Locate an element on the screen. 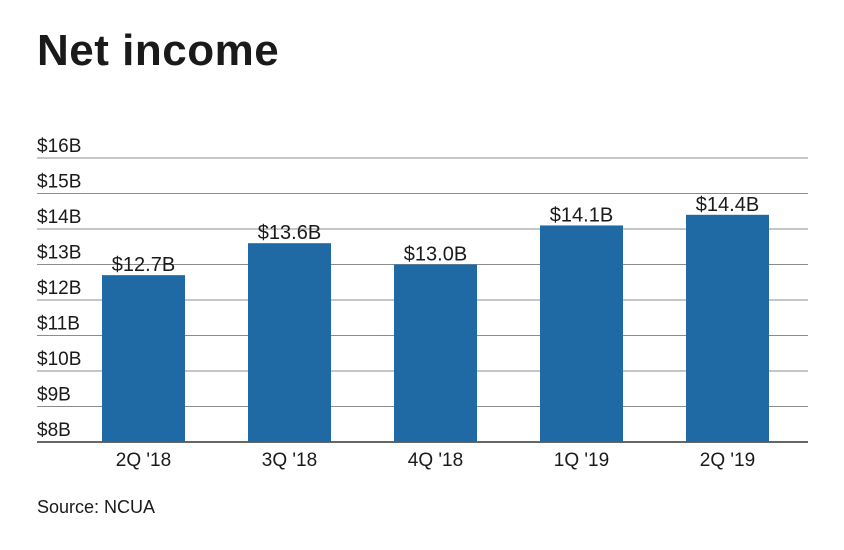  x-axis-tick-labels: 2Q '18 3Q '18 4Q '18 1Q '19 2Q '19 is located at coordinates (435, 460).